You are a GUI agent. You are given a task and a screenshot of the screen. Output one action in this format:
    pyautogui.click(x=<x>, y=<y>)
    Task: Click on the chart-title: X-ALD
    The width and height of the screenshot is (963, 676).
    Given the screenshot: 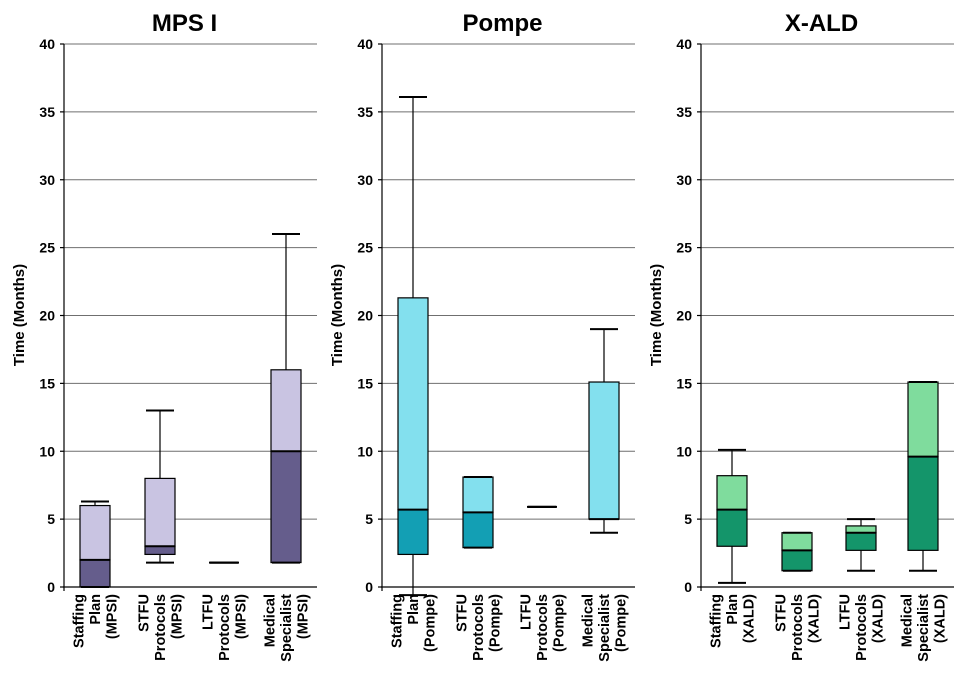 What is the action you would take?
    pyautogui.click(x=821, y=23)
    